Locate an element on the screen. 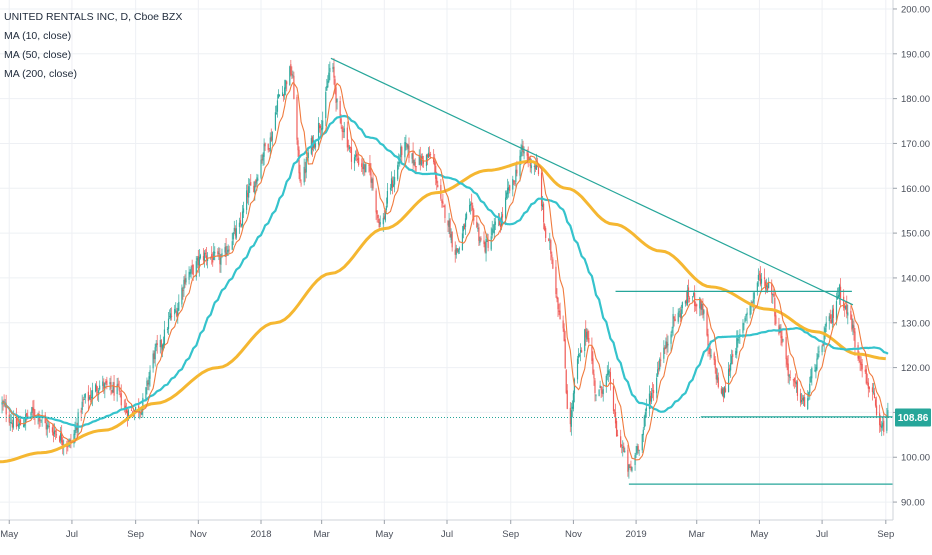  x-tick-label: Nov is located at coordinates (198, 534).